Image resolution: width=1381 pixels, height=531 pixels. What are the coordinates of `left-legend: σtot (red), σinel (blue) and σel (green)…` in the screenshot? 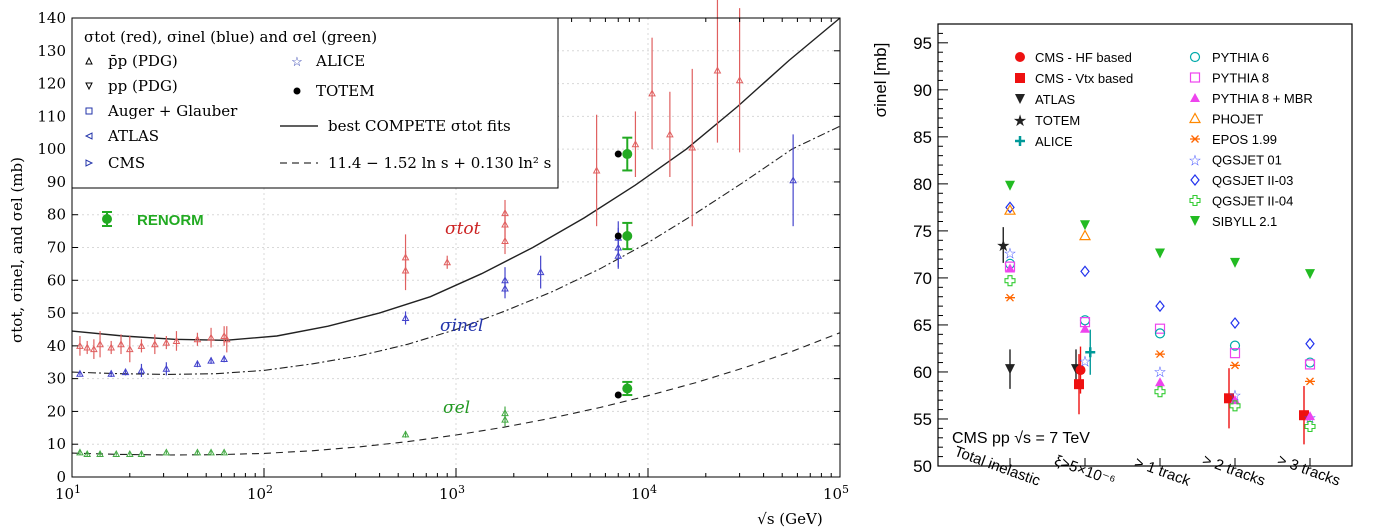 It's located at (315, 103).